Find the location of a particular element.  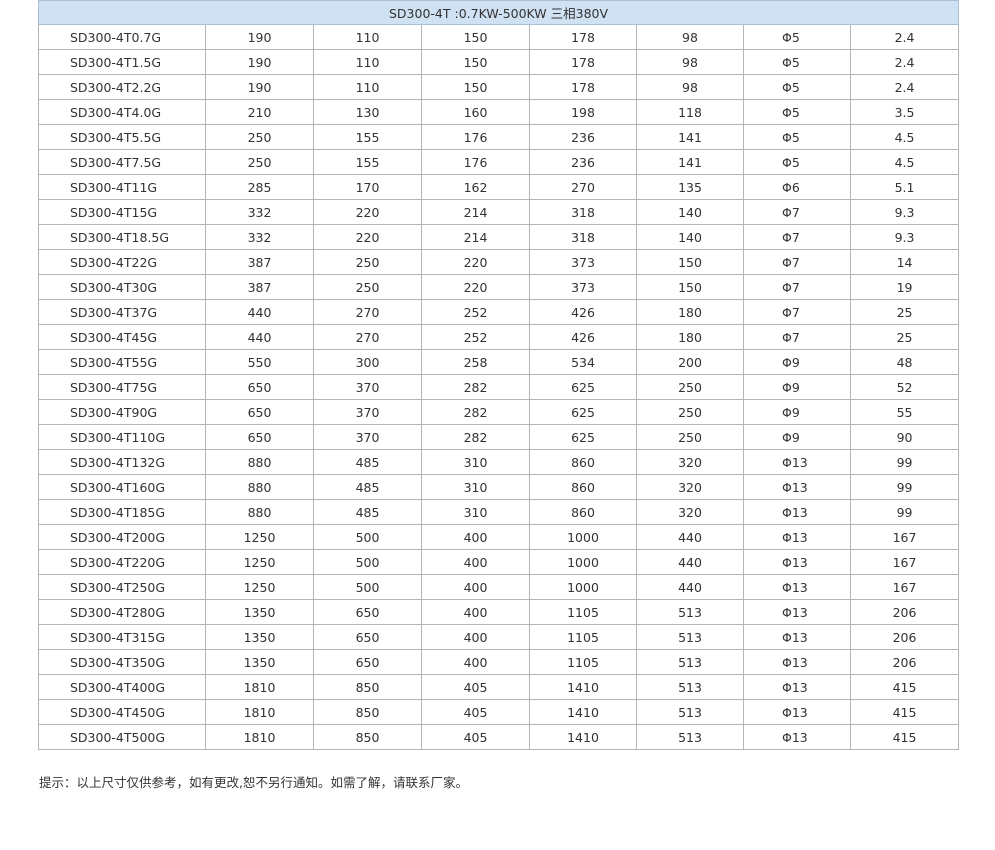

table-cell: 332 is located at coordinates (259, 212).